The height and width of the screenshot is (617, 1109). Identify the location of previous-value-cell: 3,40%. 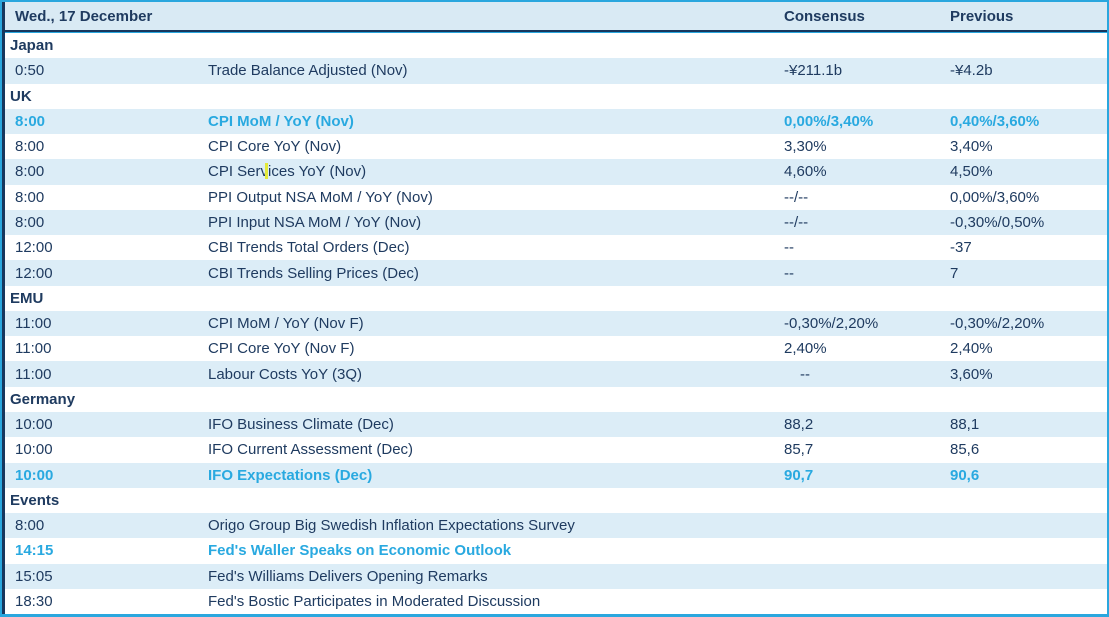
(971, 147).